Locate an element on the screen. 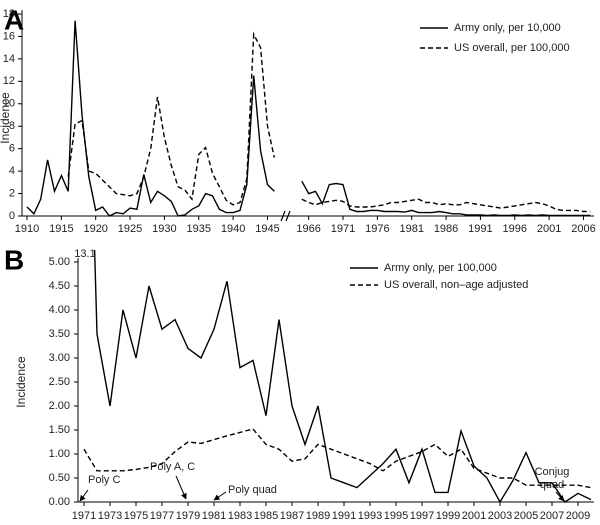  x-tick-label: 1940 is located at coordinates (233, 229).